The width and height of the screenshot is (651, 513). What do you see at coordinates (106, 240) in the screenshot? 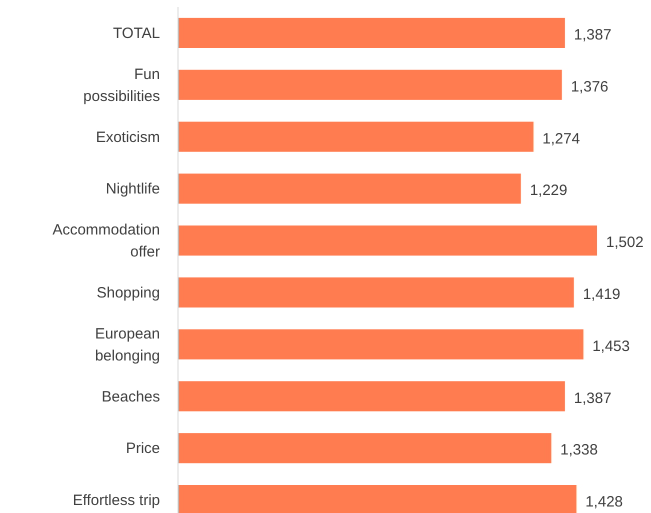
I see `y-tick-label: Accommodation offer` at bounding box center [106, 240].